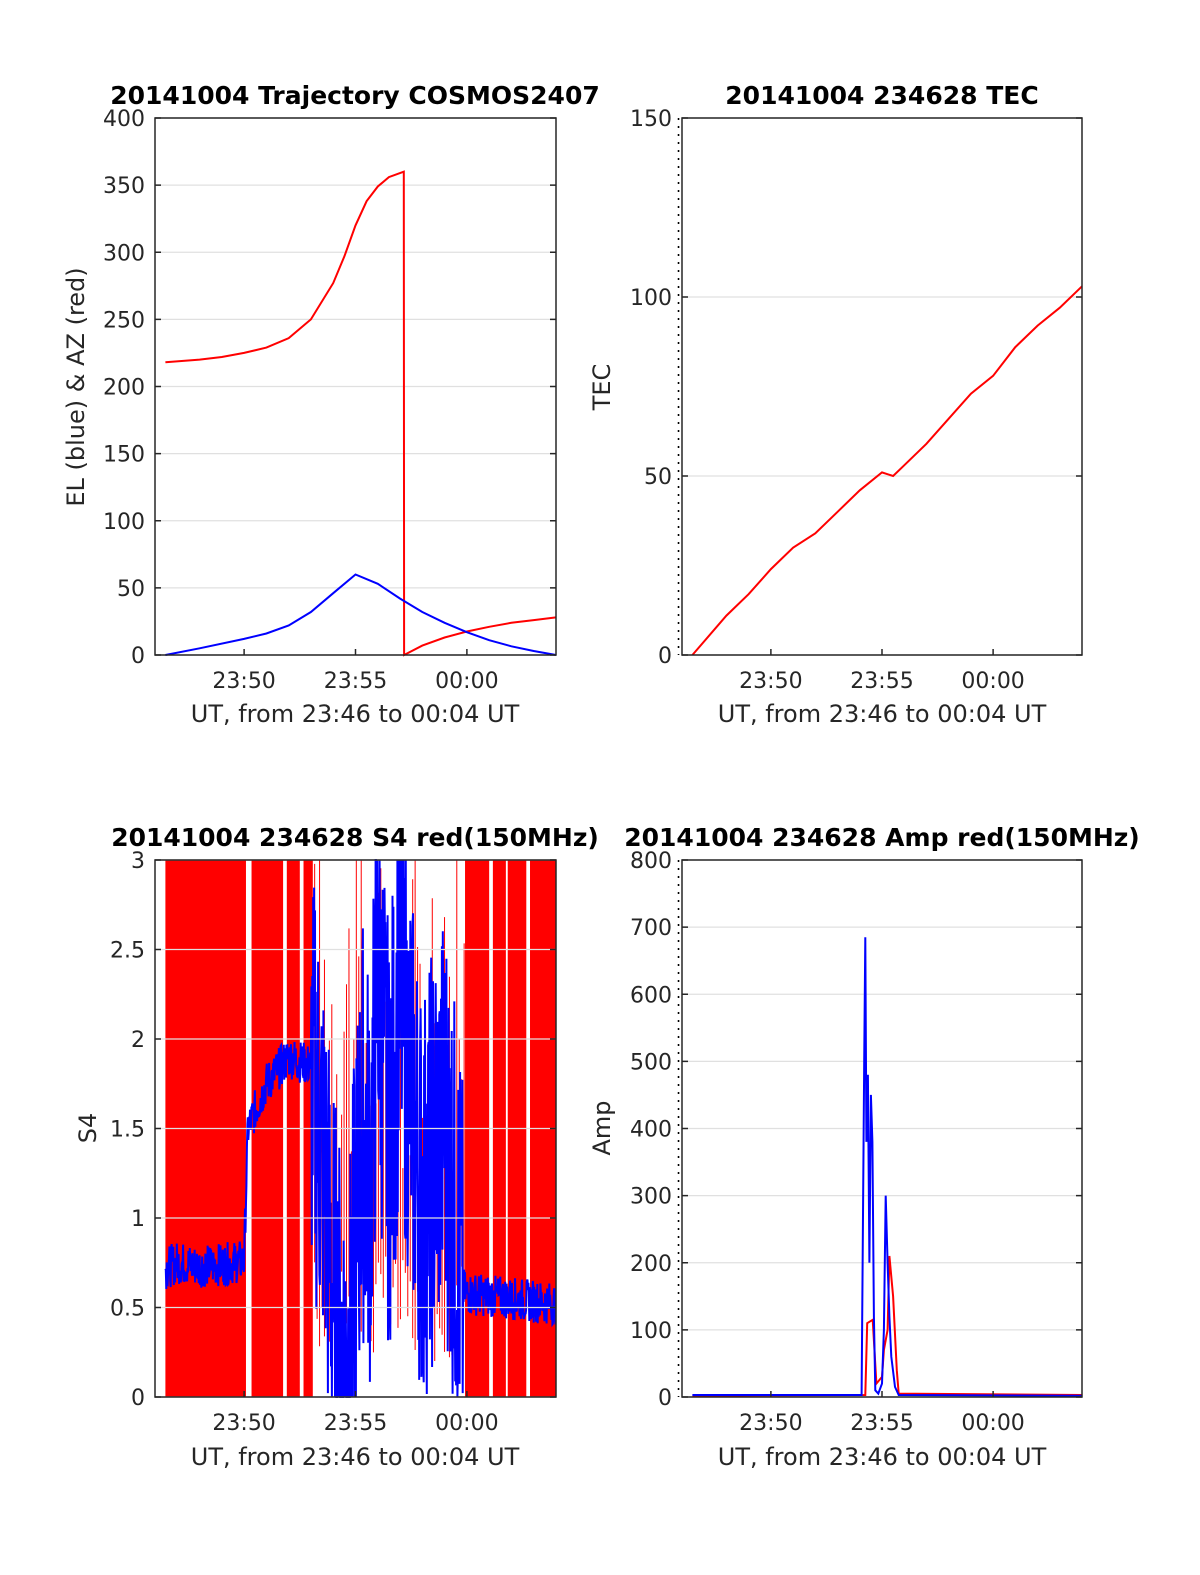  Describe the element at coordinates (651, 995) in the screenshot. I see `y-tick-label: 600` at that location.